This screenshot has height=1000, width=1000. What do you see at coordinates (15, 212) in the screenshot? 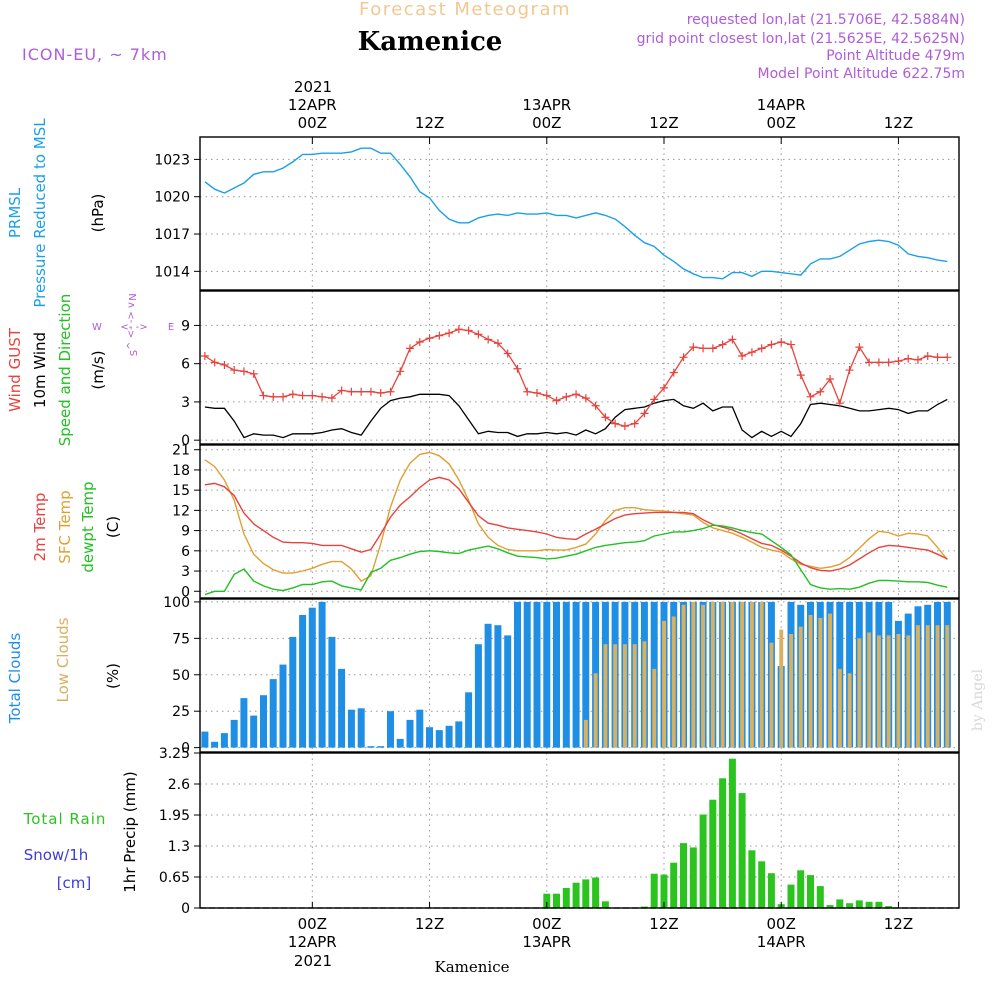
I see `pressure-label-1: PRMSL` at bounding box center [15, 212].